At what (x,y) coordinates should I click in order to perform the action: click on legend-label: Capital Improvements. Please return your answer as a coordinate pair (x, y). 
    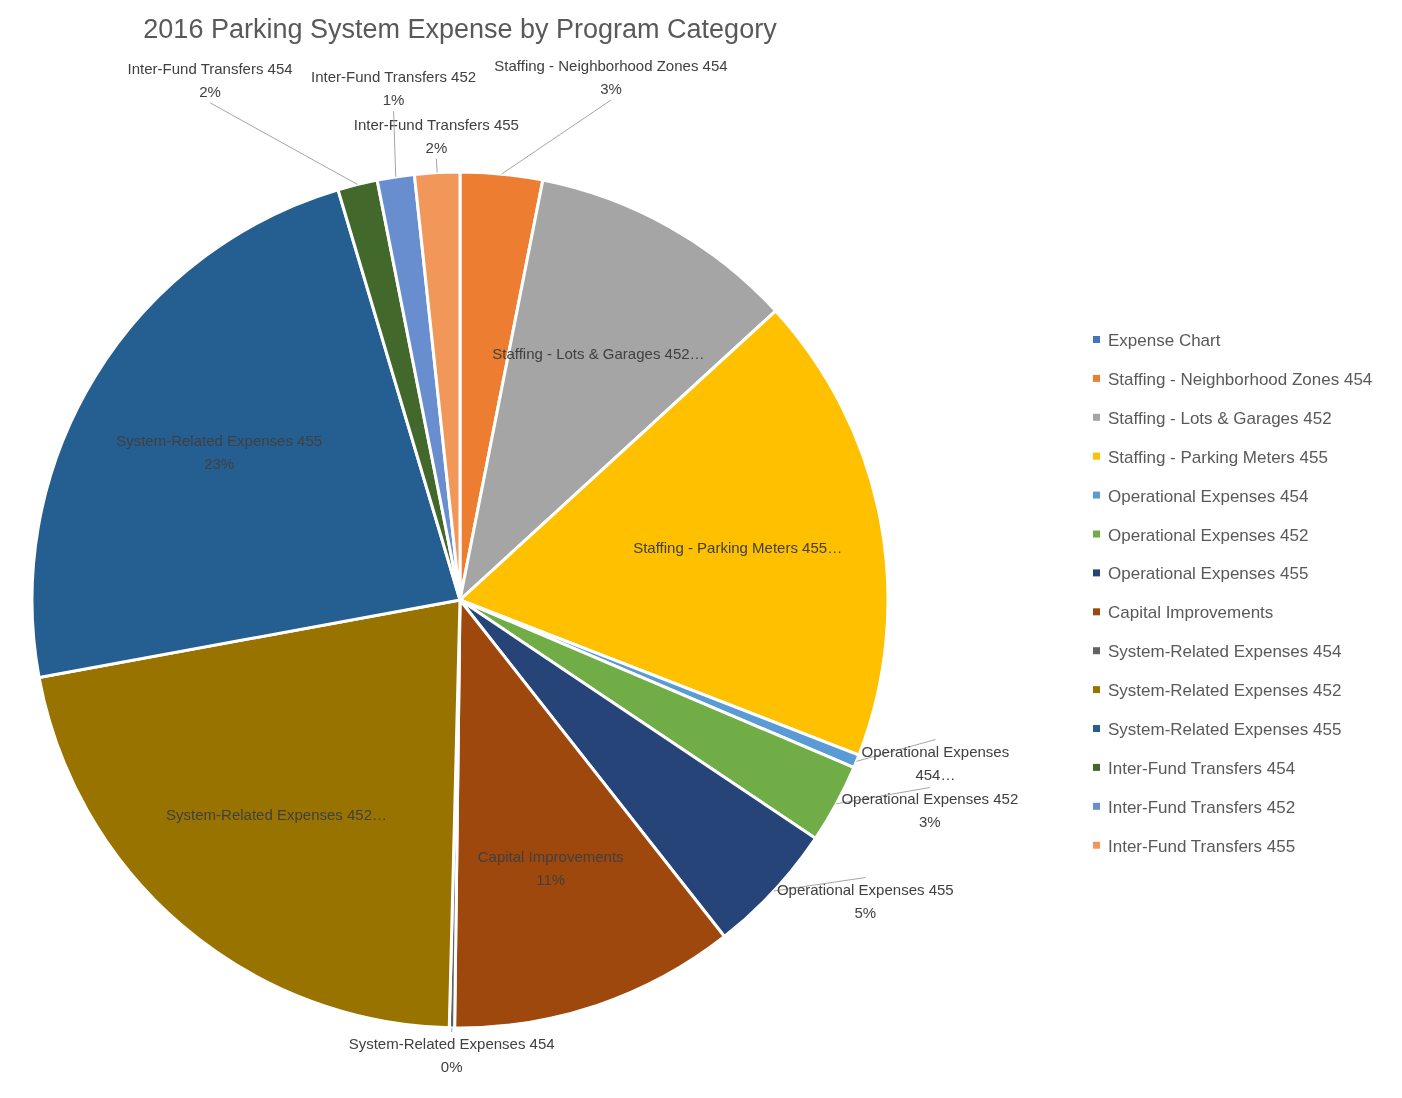
    Looking at the image, I should click on (1191, 613).